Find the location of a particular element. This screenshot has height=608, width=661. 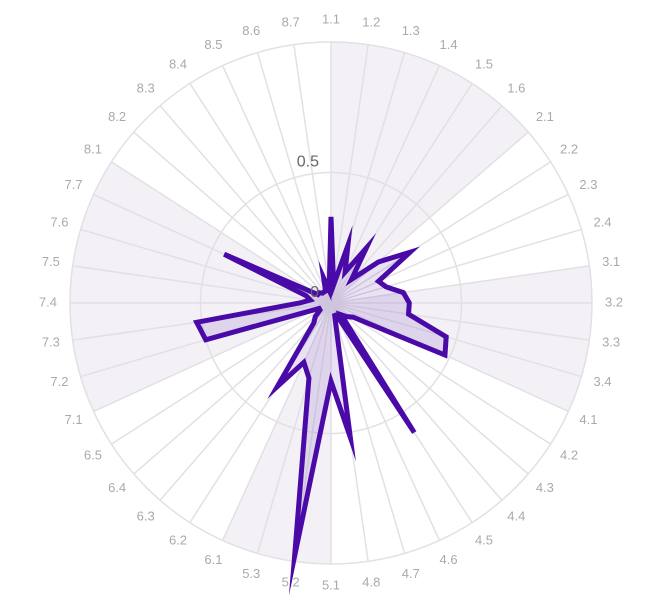

category-label: 6.1 is located at coordinates (213, 559).